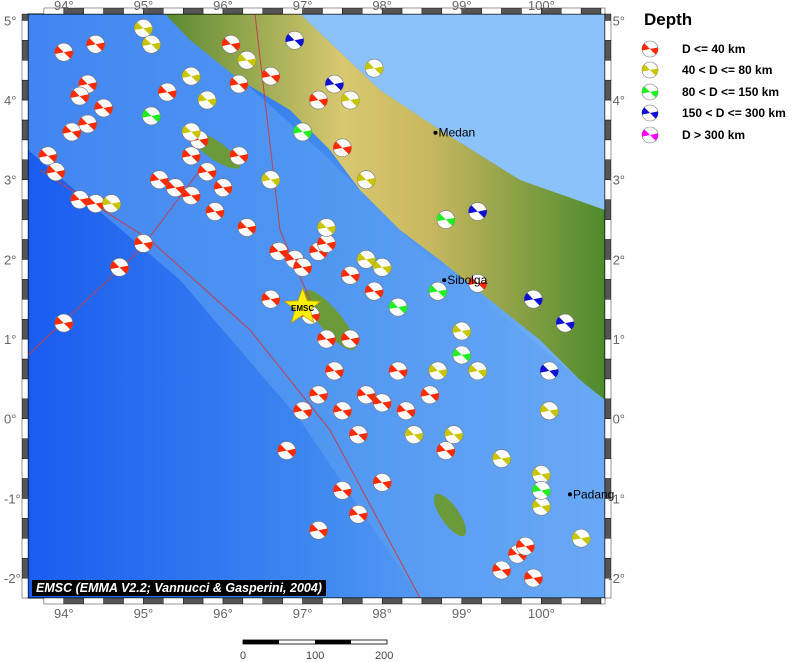 The width and height of the screenshot is (795, 662). What do you see at coordinates (435, 132) in the screenshot?
I see `city-dot` at bounding box center [435, 132].